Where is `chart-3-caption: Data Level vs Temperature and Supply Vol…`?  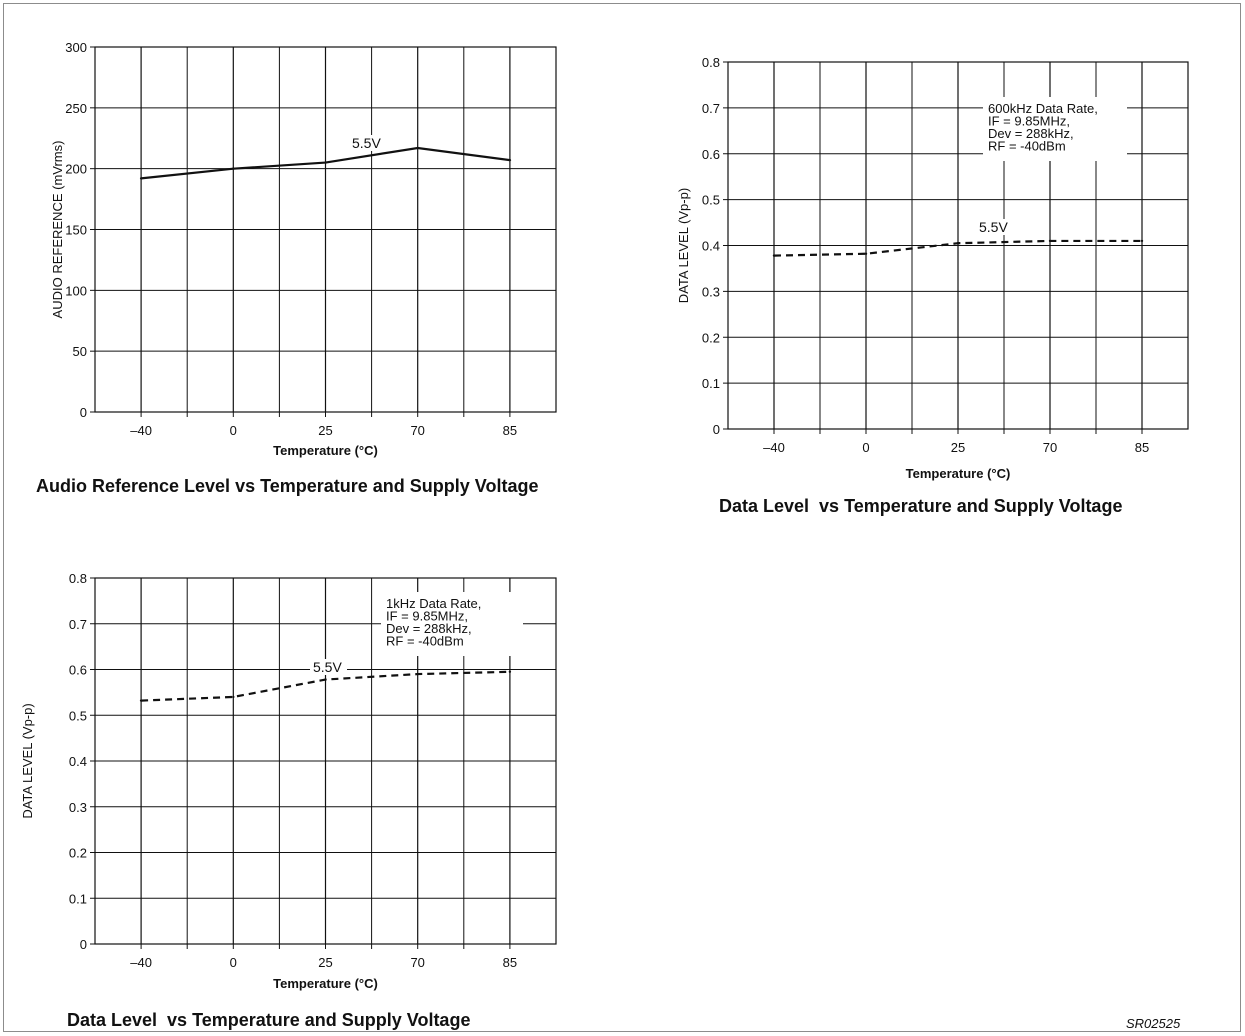 chart-3-caption: Data Level vs Temperature and Supply Vol… is located at coordinates (269, 1020).